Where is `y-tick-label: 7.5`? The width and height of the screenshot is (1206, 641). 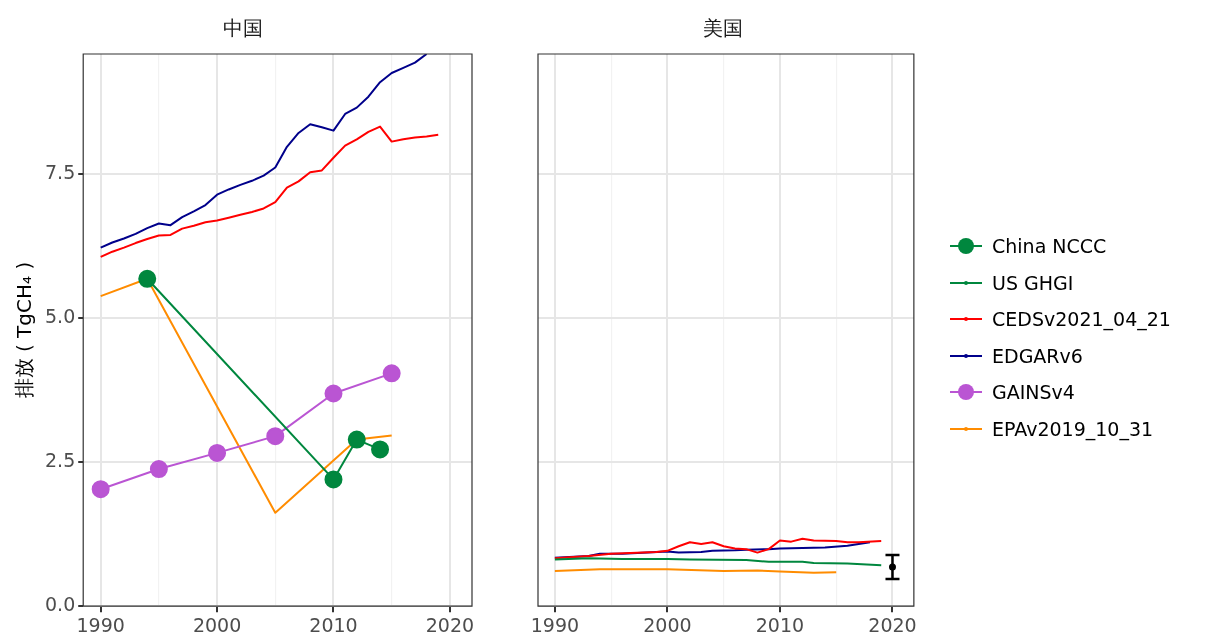 y-tick-label: 7.5 is located at coordinates (60, 171).